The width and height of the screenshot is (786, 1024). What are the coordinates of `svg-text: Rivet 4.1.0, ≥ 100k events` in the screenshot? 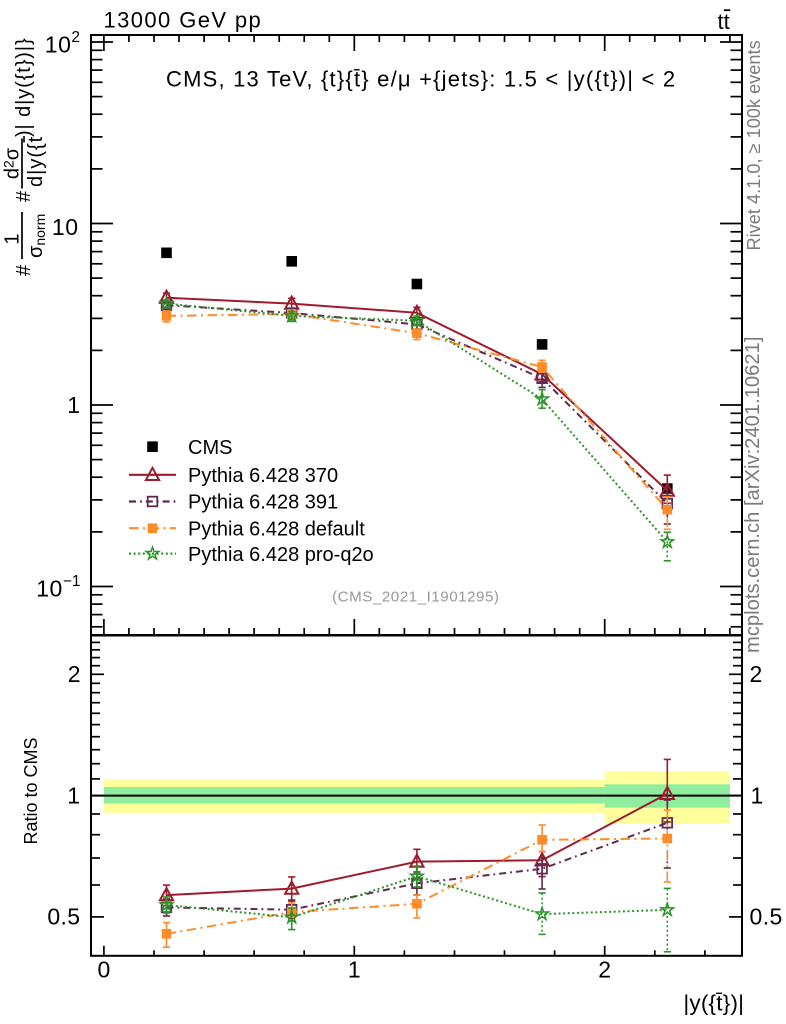 It's located at (754, 145).